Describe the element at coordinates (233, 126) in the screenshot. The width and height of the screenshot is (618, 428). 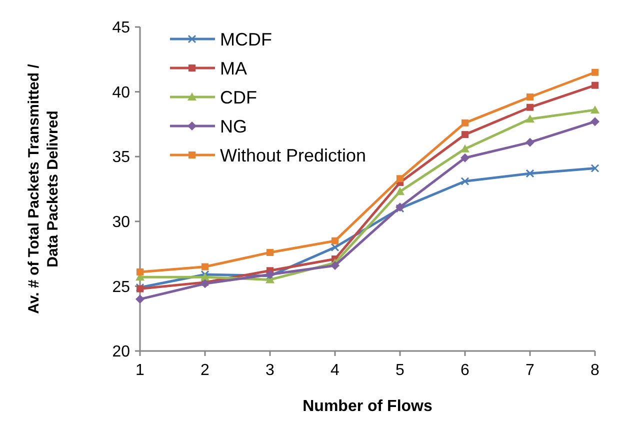
I see `legend-label: NG` at that location.